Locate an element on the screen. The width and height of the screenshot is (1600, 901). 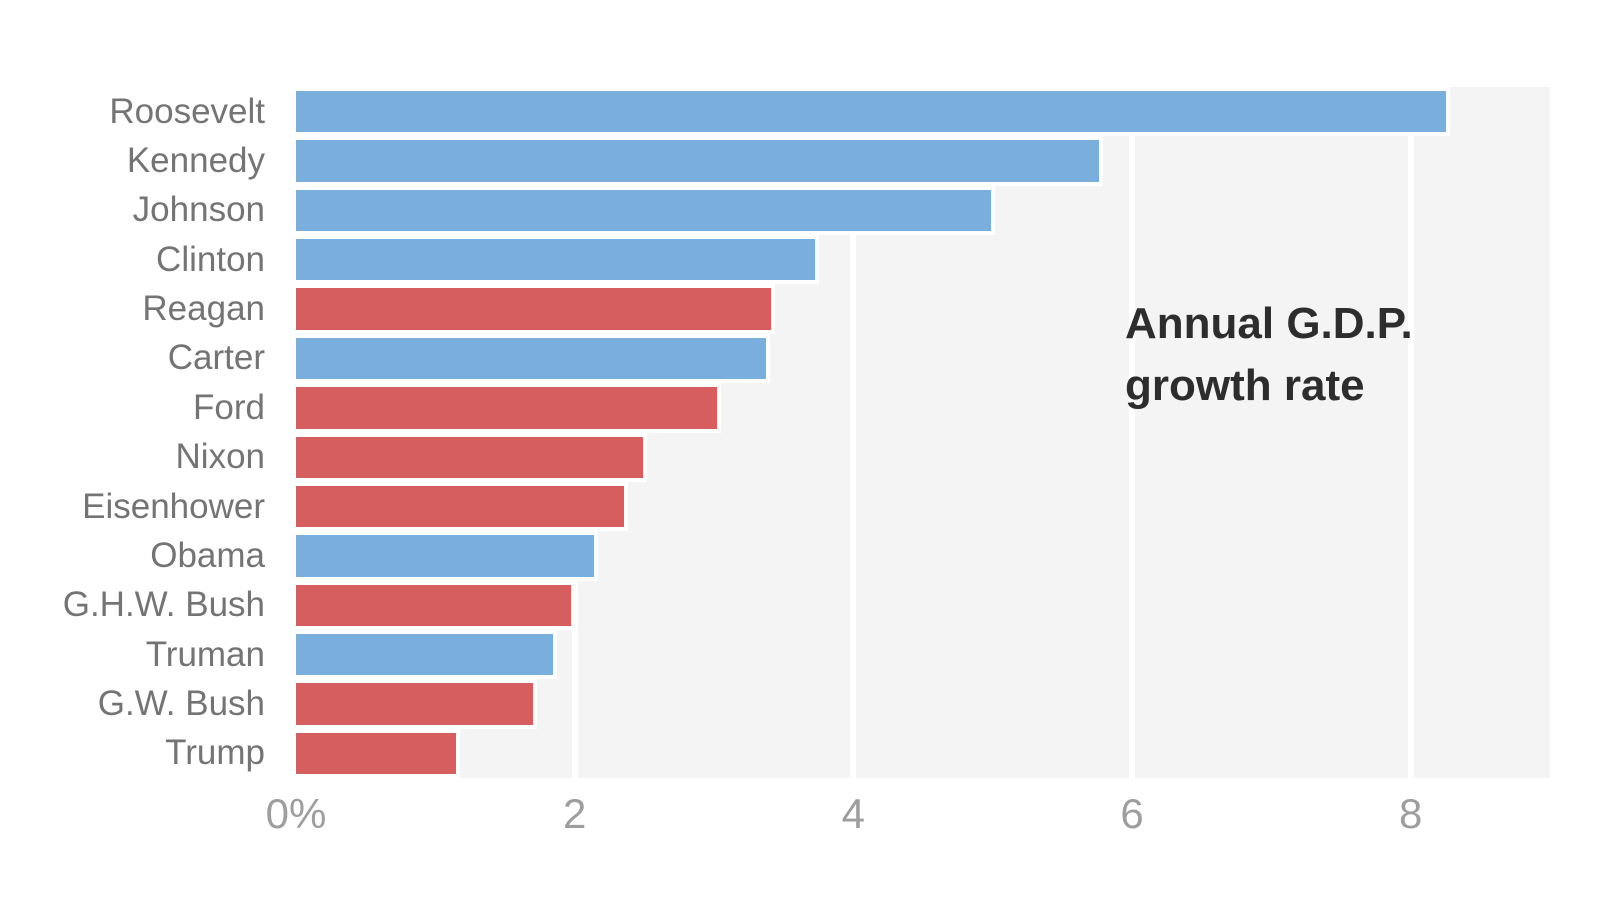
bar-row-johnson is located at coordinates (923, 210).